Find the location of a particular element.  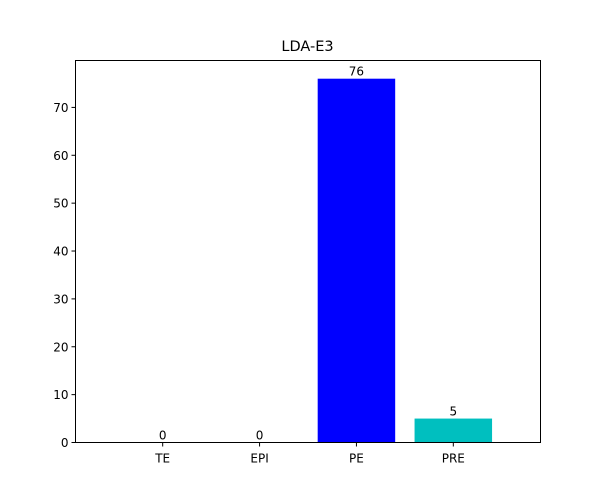

y-tick-label-40: 40 is located at coordinates (60, 252).